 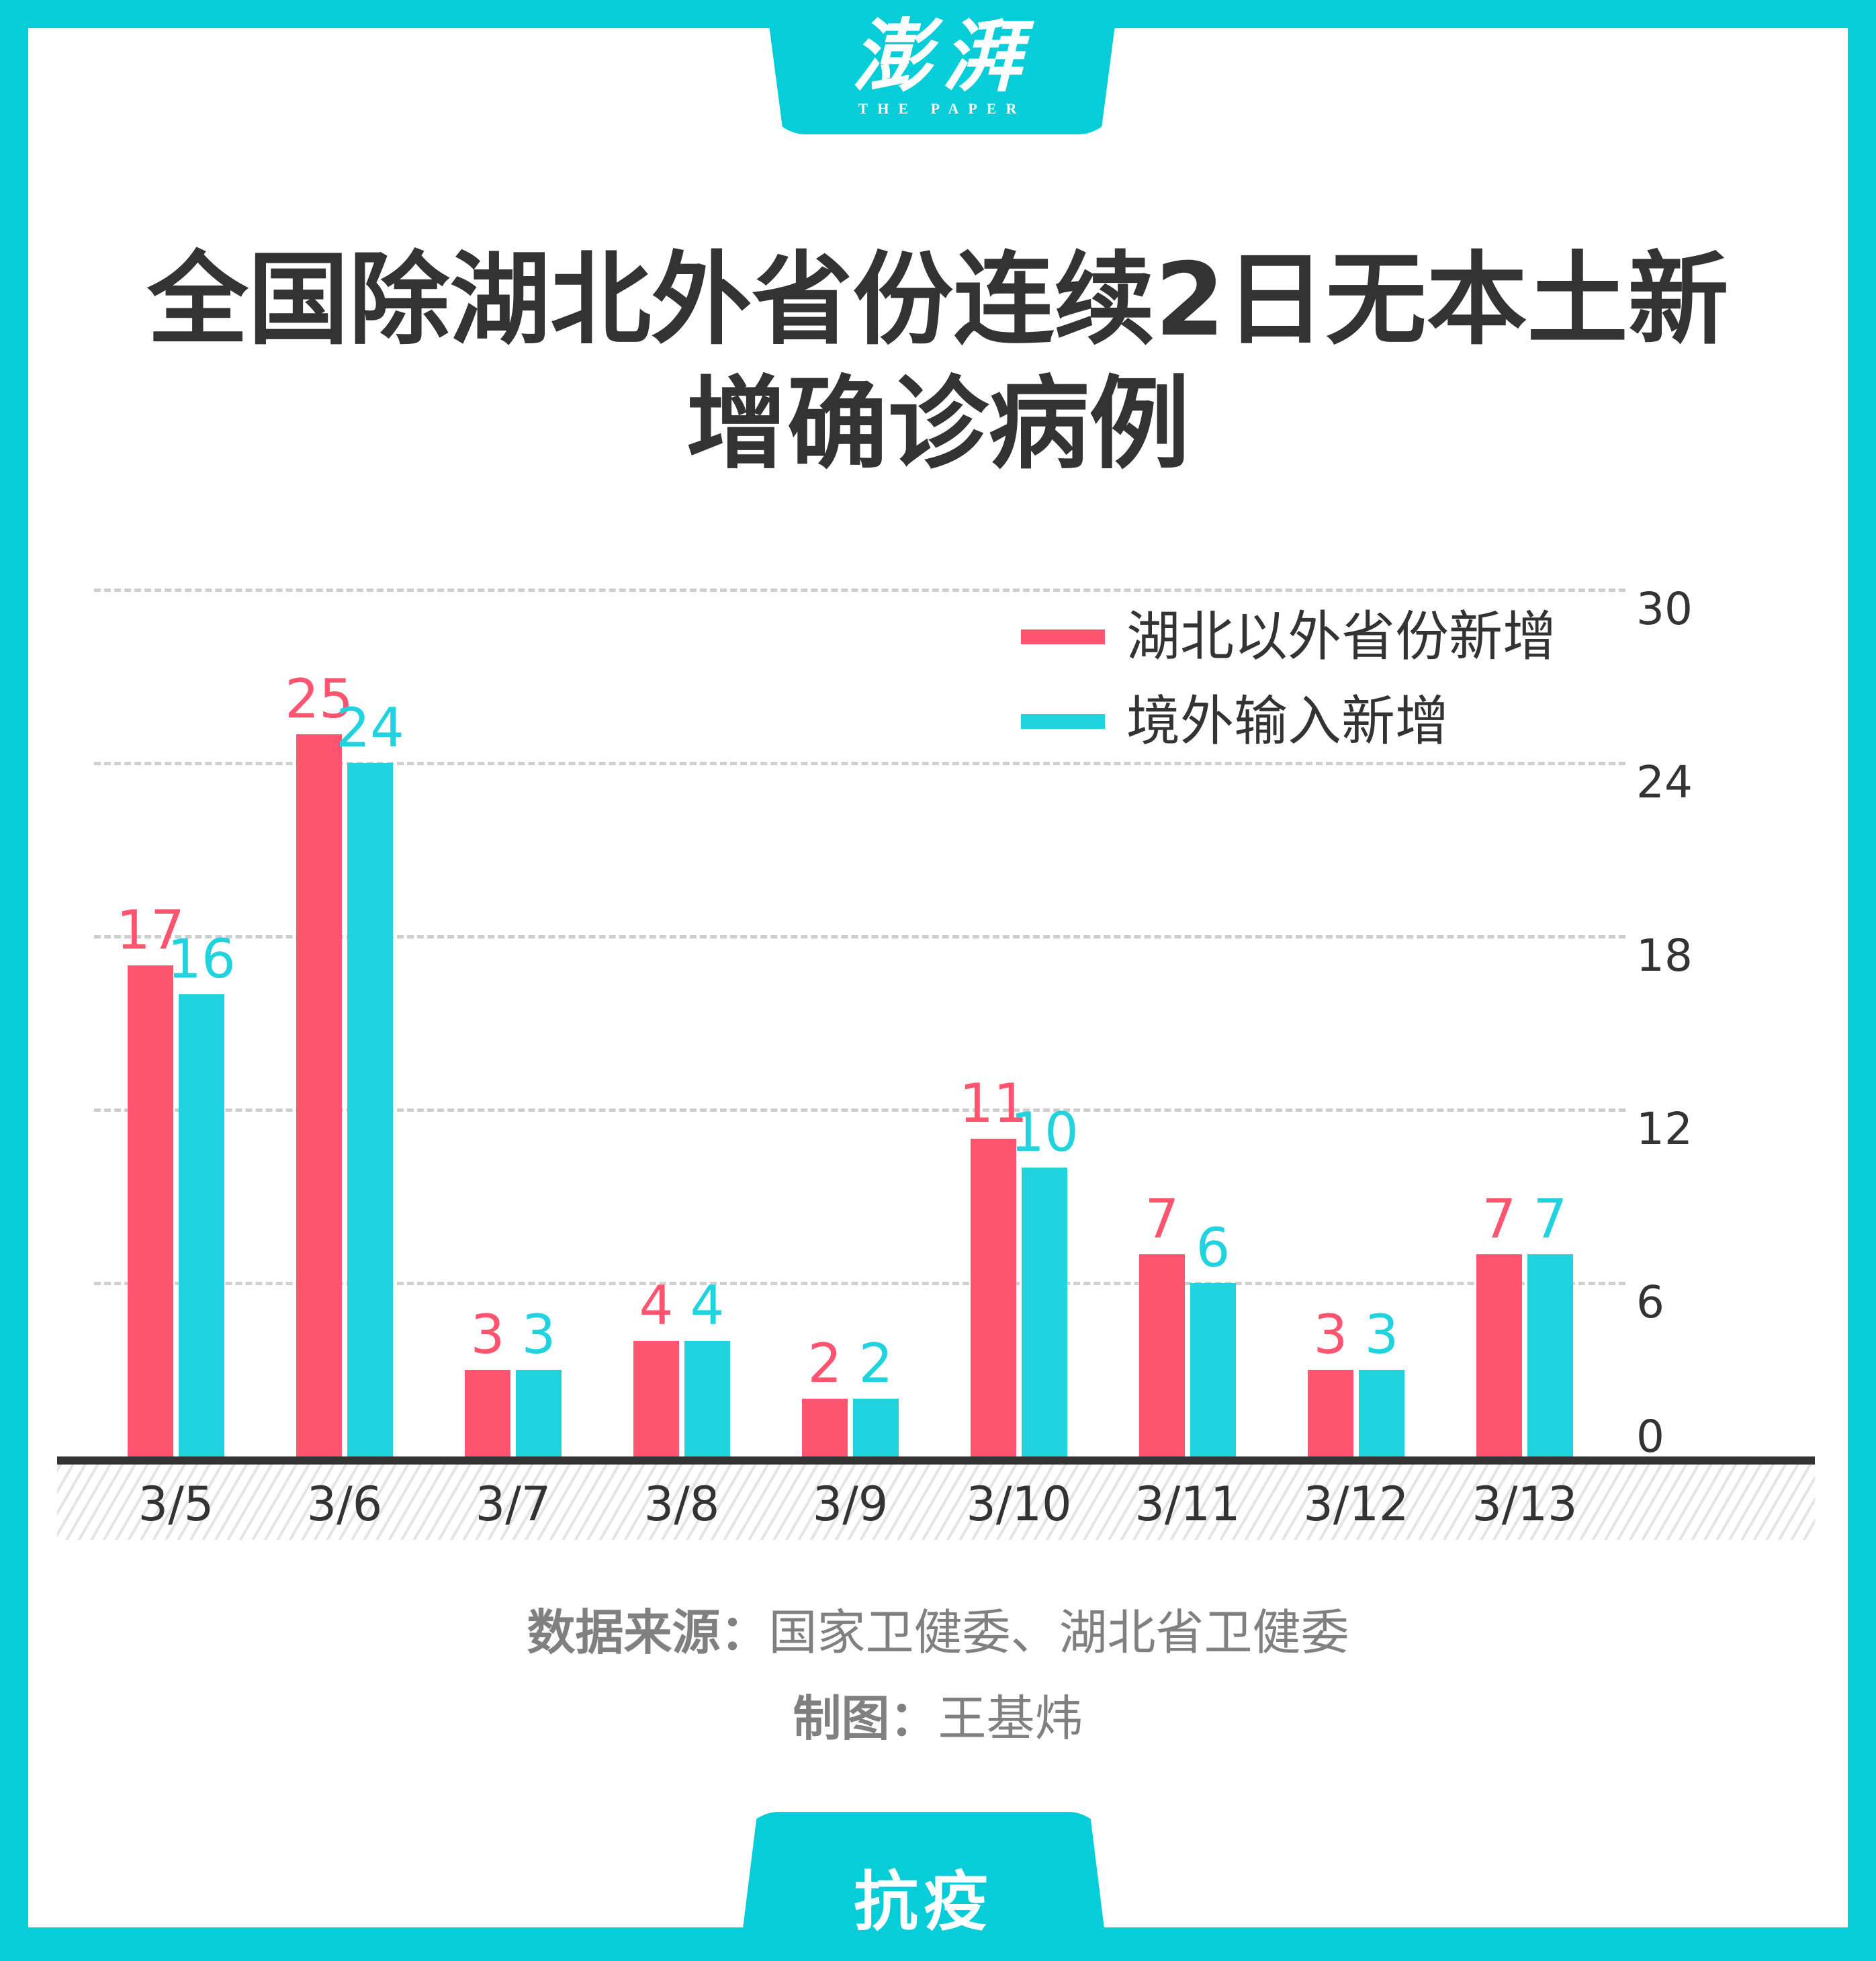 What do you see at coordinates (344, 1504) in the screenshot?
I see `x-tick-label: 3/6` at bounding box center [344, 1504].